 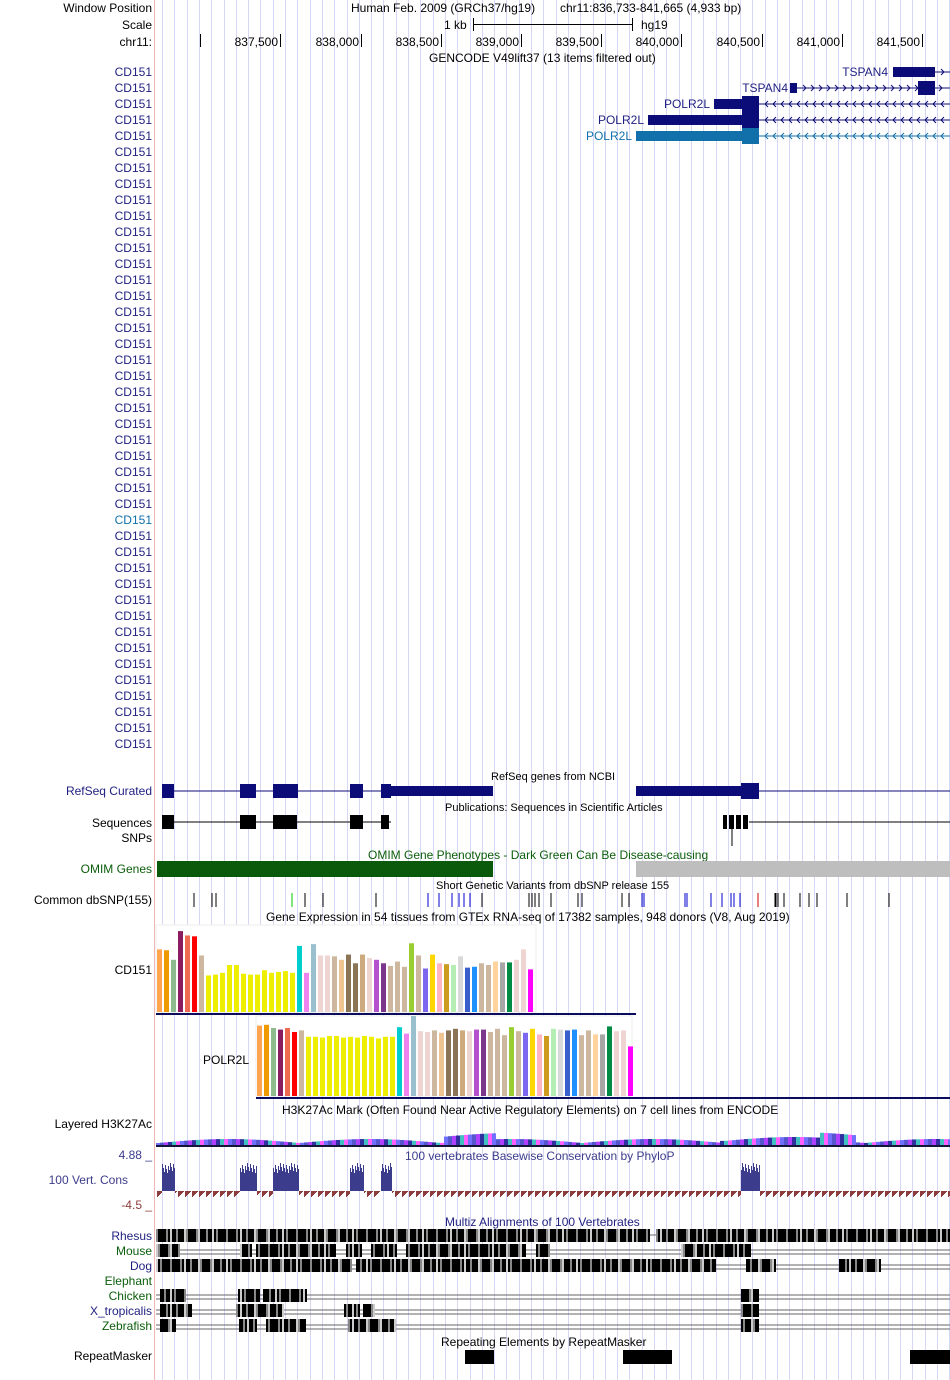 What do you see at coordinates (116, 869) in the screenshot?
I see `omim-label: OMIM Genes` at bounding box center [116, 869].